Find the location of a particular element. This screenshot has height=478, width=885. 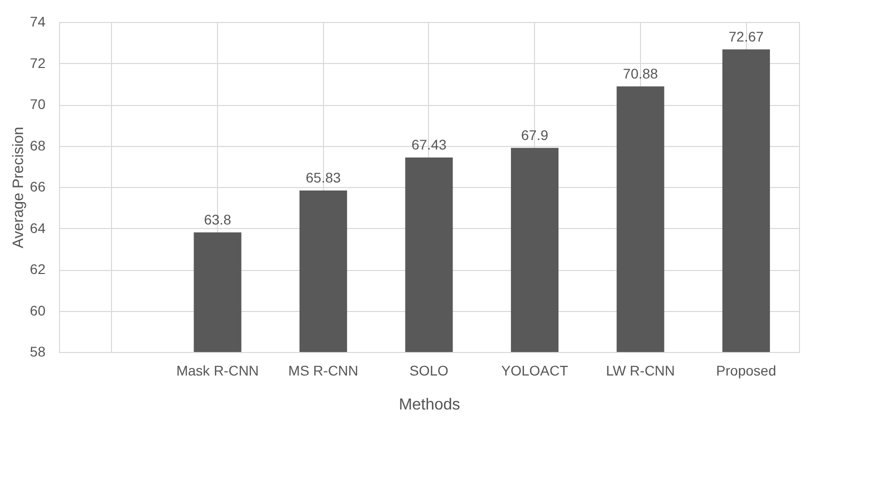

y-tick-label: 66 is located at coordinates (38, 186).